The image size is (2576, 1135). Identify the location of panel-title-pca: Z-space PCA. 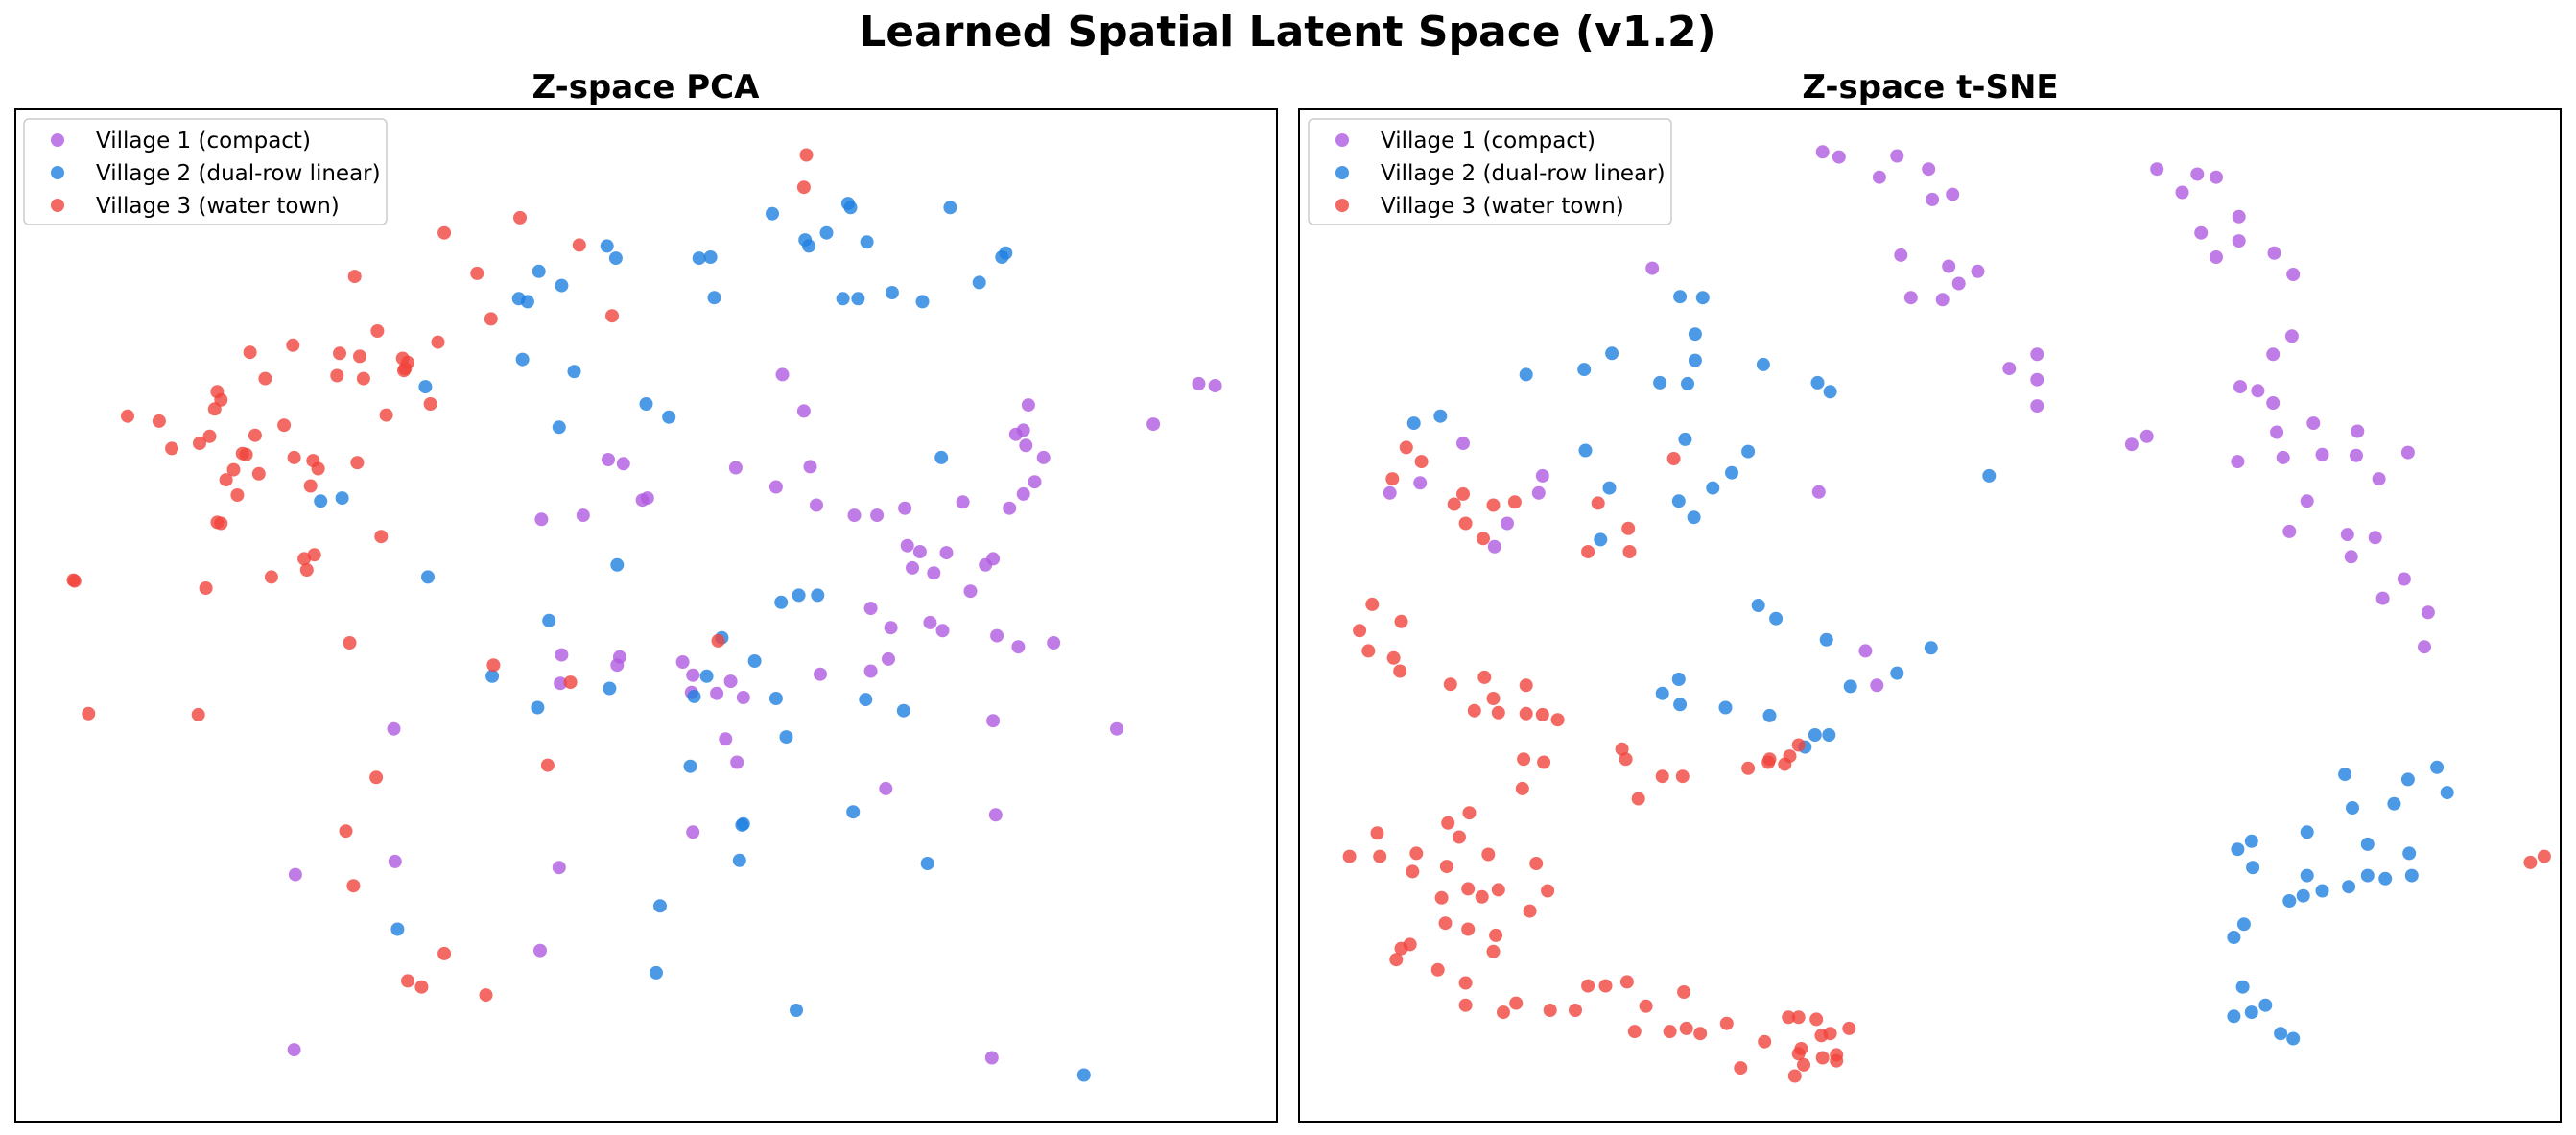
(647, 87).